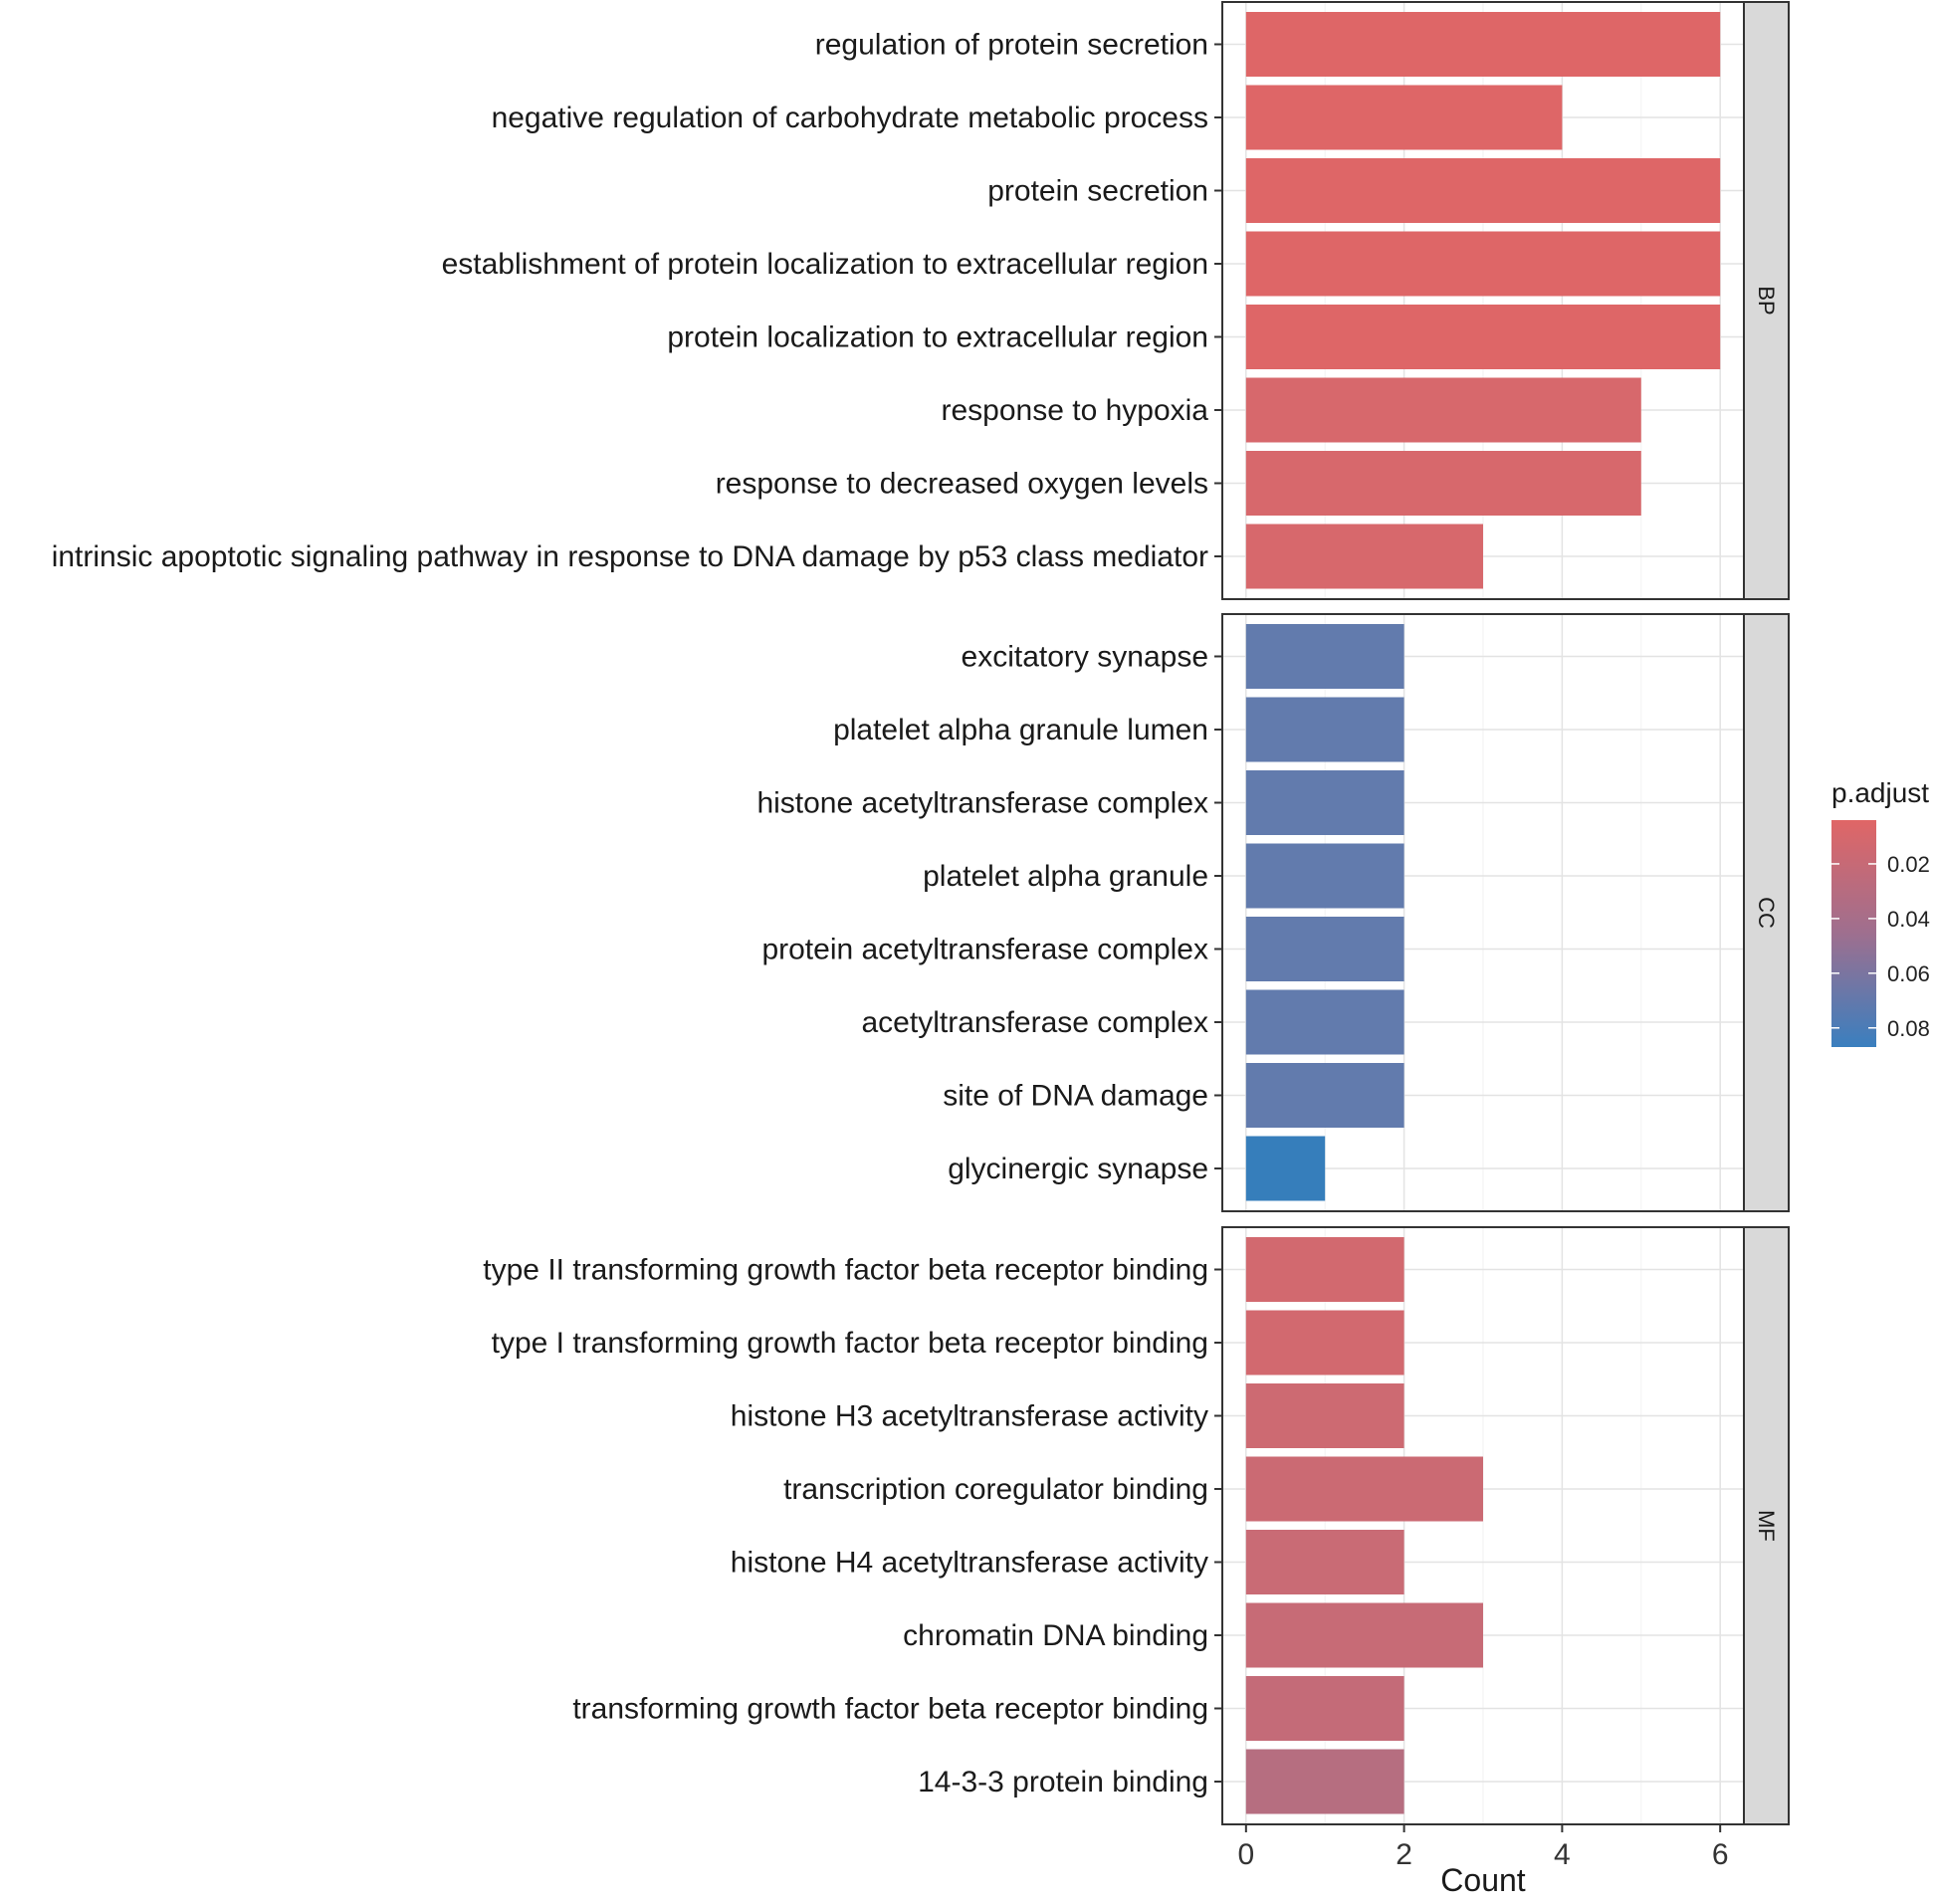 Image resolution: width=1935 pixels, height=1904 pixels. Describe the element at coordinates (1908, 973) in the screenshot. I see `legend-tick-label: 0.06` at that location.